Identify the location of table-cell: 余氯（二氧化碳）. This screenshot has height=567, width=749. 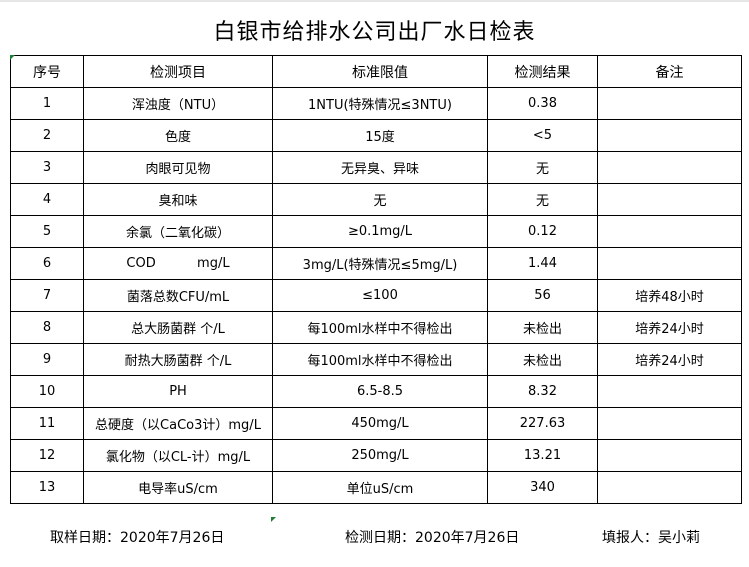
(178, 231).